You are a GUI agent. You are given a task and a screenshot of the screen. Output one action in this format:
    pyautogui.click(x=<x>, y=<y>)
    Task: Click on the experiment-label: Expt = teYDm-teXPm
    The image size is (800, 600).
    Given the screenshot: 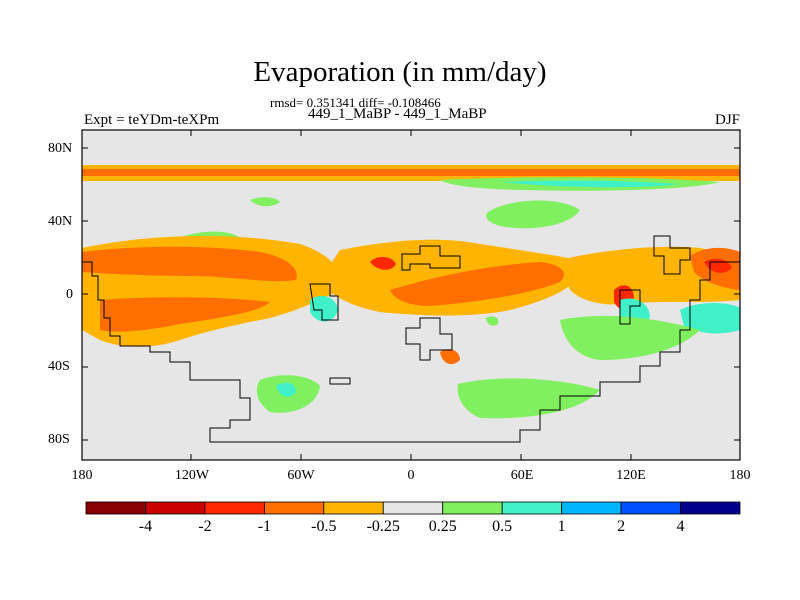 What is the action you would take?
    pyautogui.click(x=152, y=120)
    